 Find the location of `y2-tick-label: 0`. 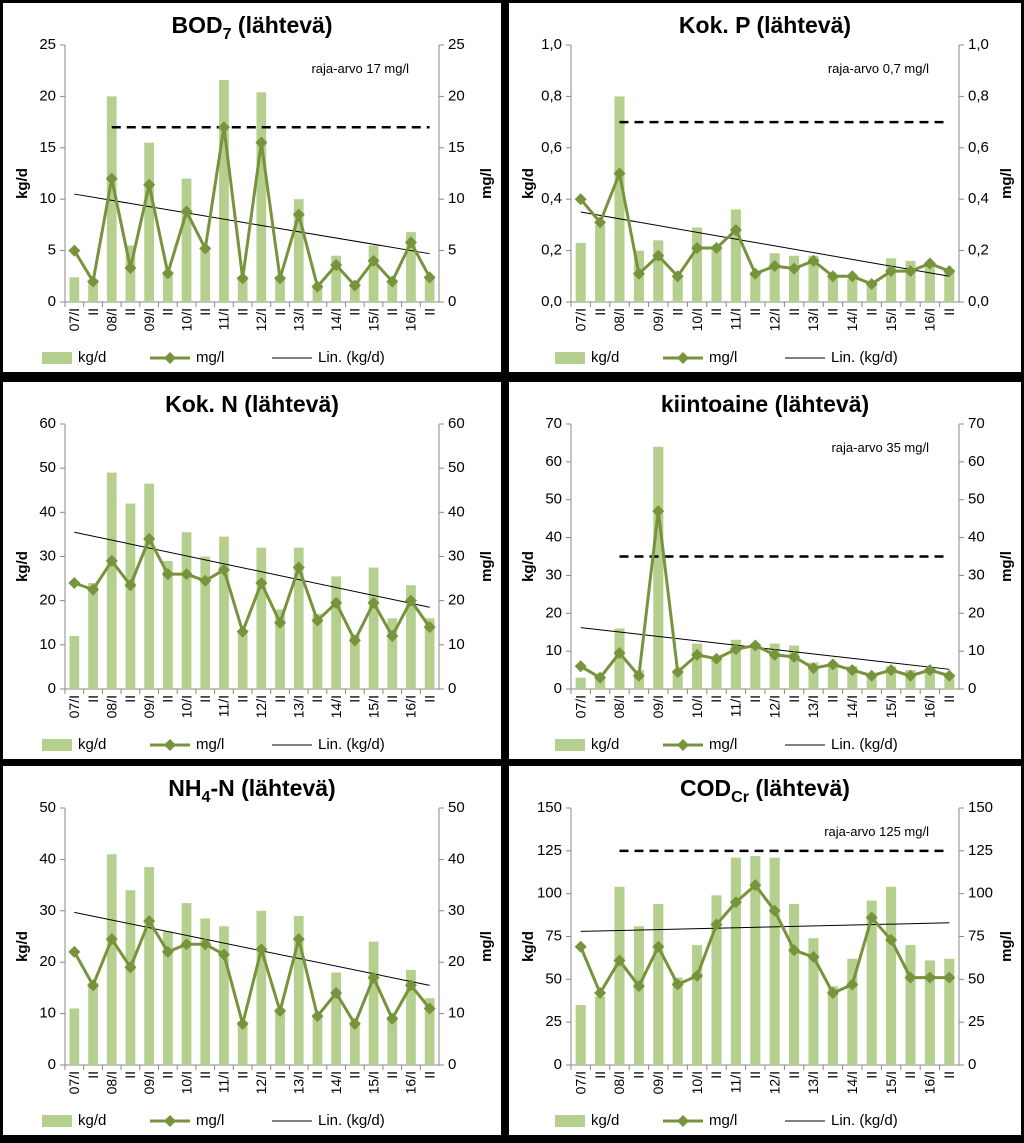

y2-tick-label: 0 is located at coordinates (452, 688).